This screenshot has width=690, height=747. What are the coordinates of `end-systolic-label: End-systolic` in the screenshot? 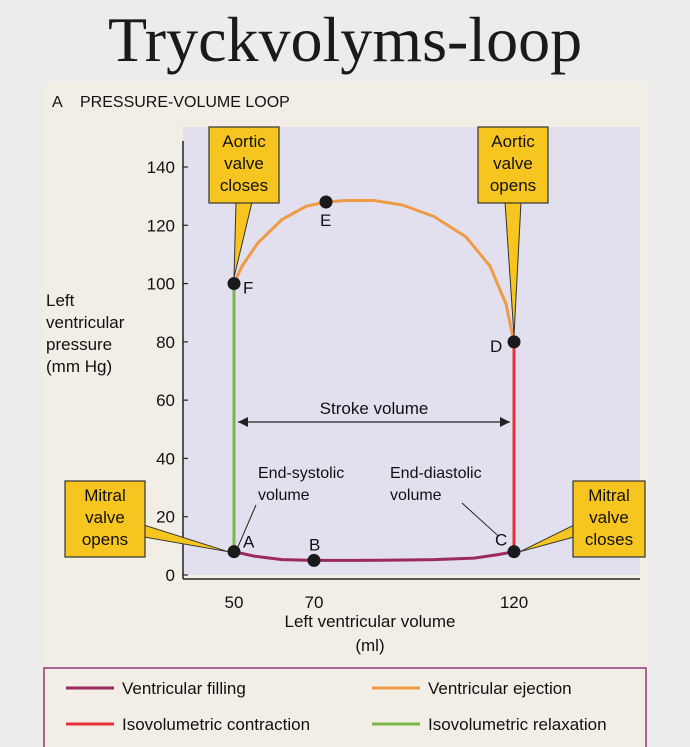 It's located at (301, 473).